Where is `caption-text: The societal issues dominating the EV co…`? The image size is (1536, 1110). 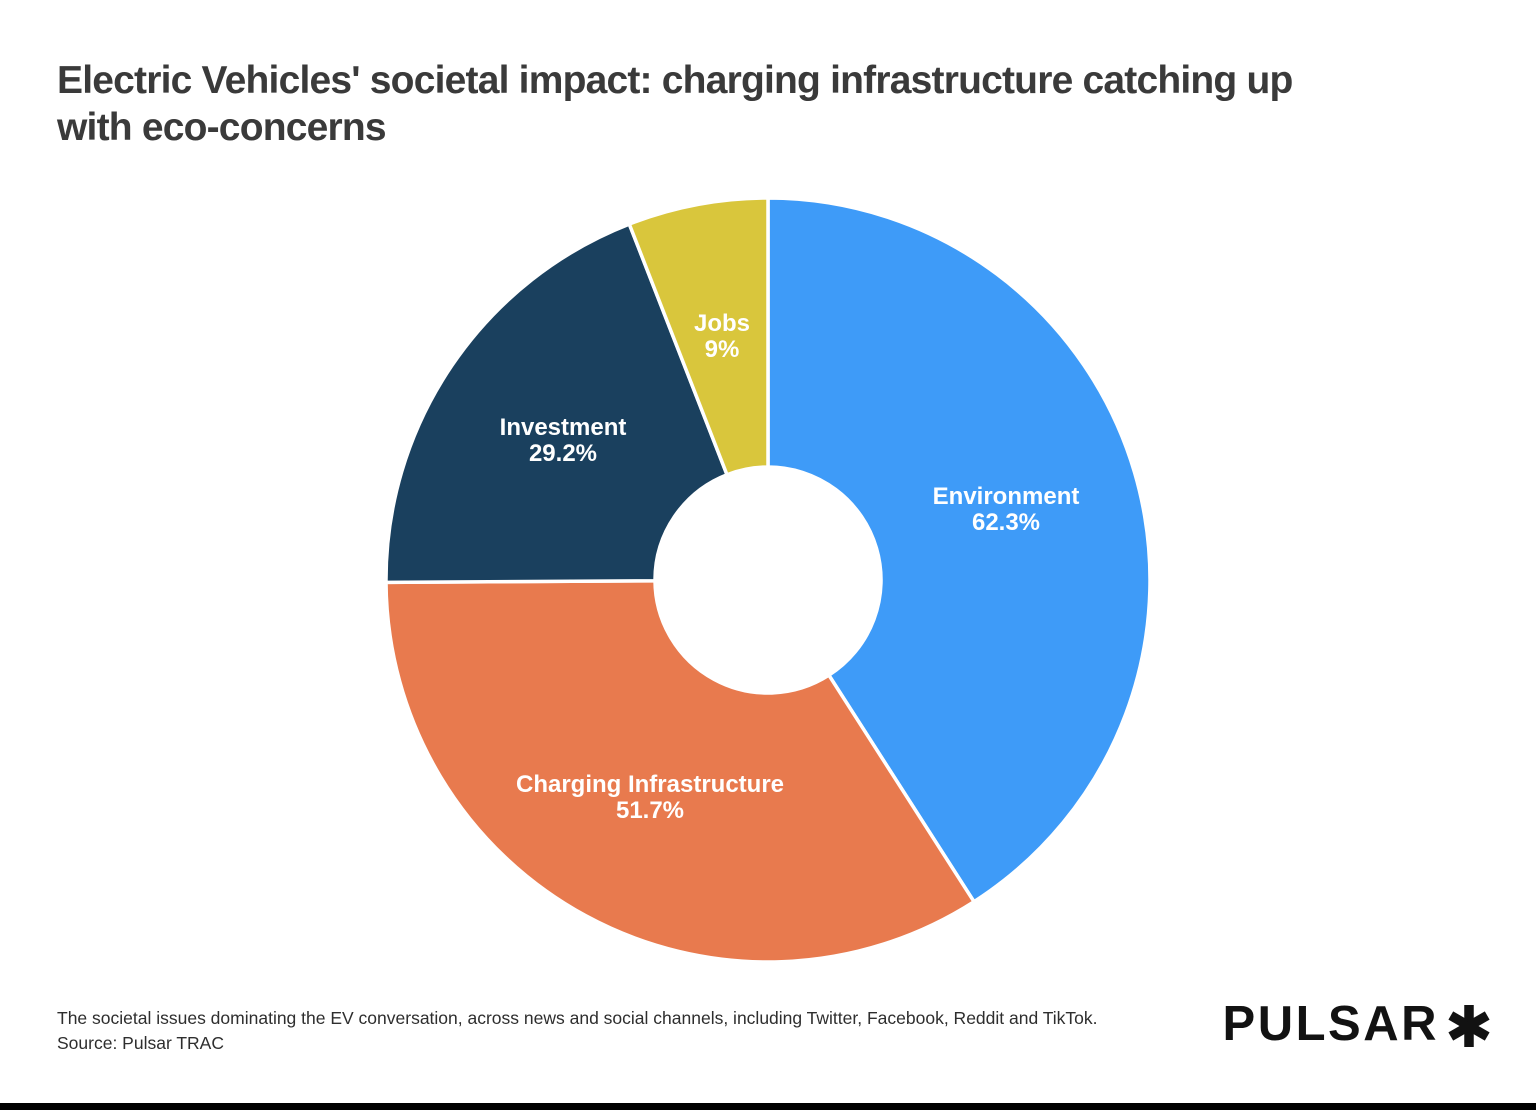 caption-text: The societal issues dominating the EV co… is located at coordinates (577, 1018).